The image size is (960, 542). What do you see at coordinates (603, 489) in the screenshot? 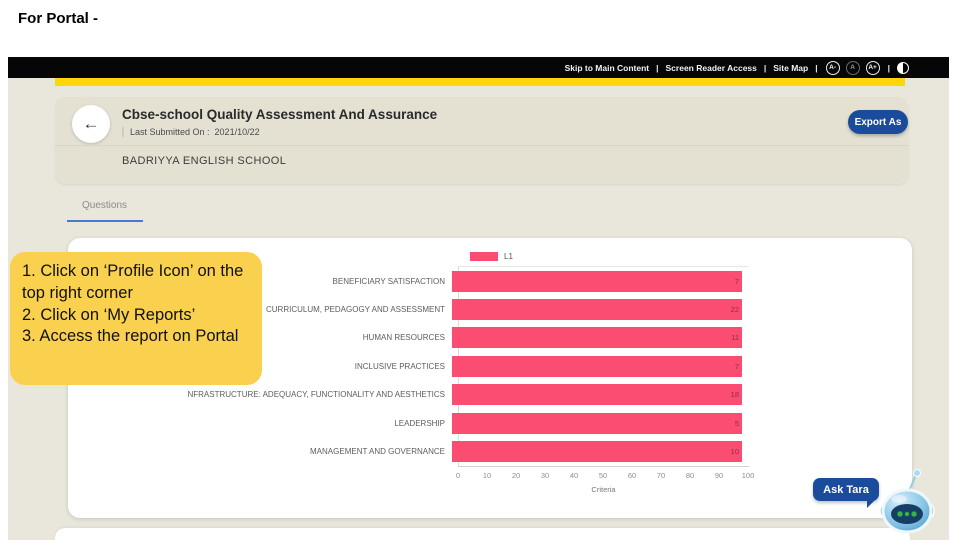
I see `x-axis-title: Criteria` at bounding box center [603, 489].